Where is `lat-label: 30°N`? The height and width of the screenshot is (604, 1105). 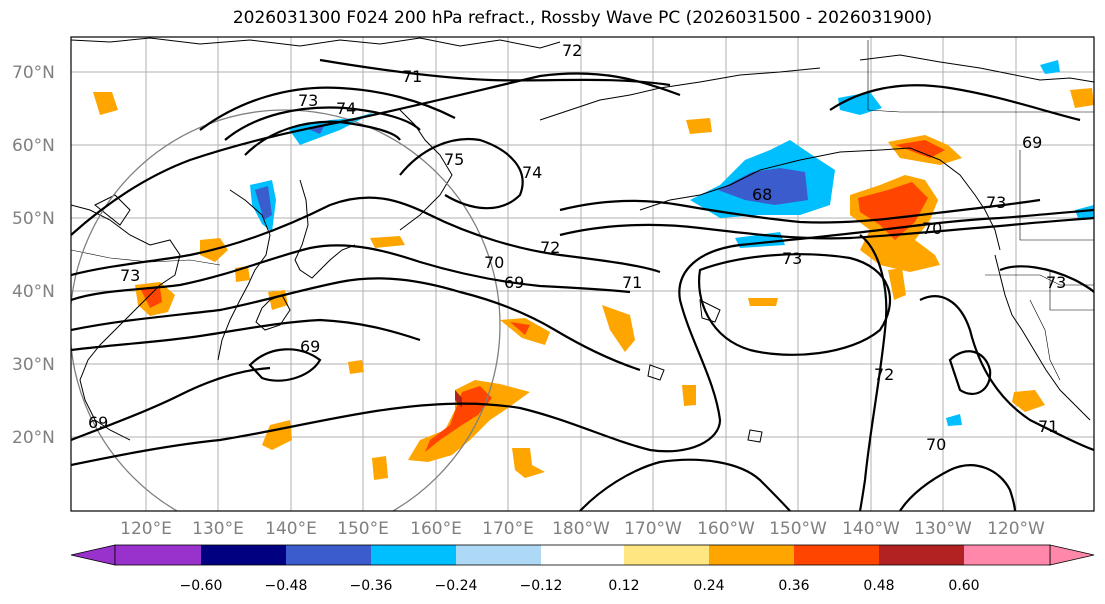
lat-label: 30°N is located at coordinates (33, 365).